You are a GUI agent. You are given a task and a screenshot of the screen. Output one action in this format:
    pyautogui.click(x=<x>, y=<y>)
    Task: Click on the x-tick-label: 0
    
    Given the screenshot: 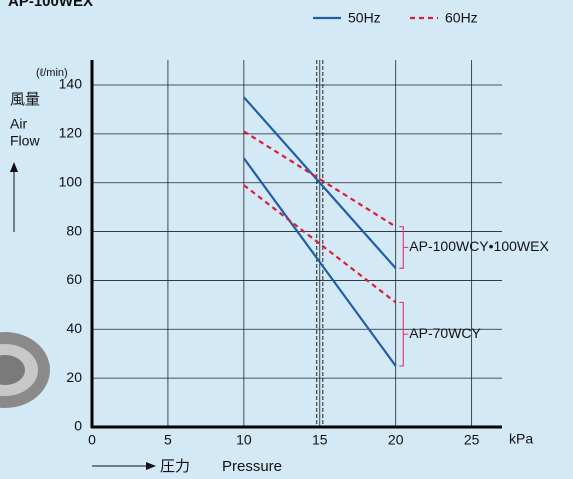 What is the action you would take?
    pyautogui.click(x=92, y=440)
    